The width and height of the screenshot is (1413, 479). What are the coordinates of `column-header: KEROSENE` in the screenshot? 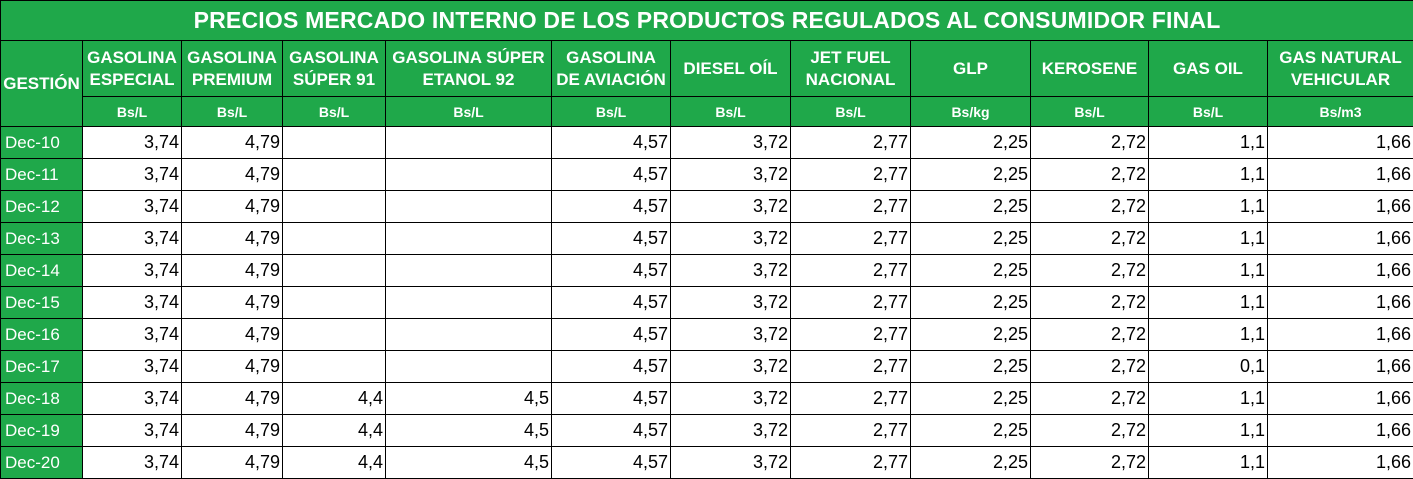 It's located at (1089, 68).